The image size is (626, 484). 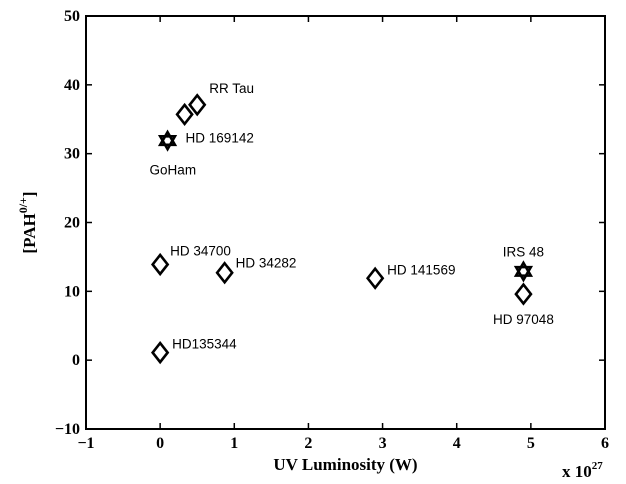 What do you see at coordinates (383, 443) in the screenshot?
I see `x-tick-label: 3` at bounding box center [383, 443].